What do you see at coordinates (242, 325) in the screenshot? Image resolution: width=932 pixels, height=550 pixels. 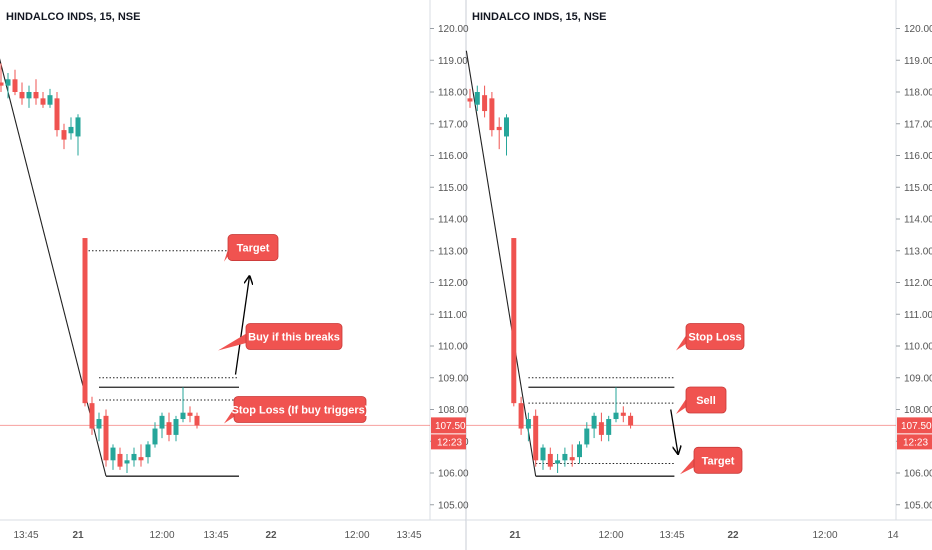 I see `direction-arrow` at bounding box center [242, 325].